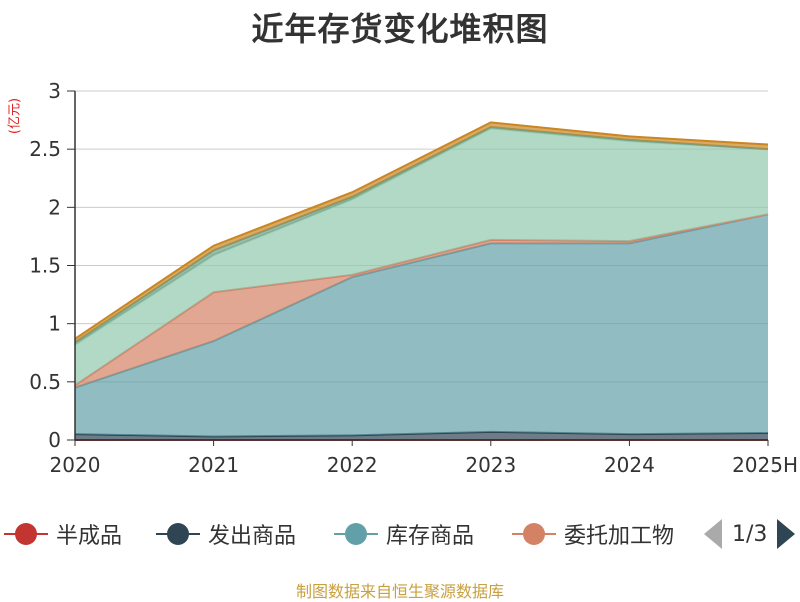 This screenshot has width=800, height=602. I want to click on y-tick-label: 1.5, so click(45, 266).